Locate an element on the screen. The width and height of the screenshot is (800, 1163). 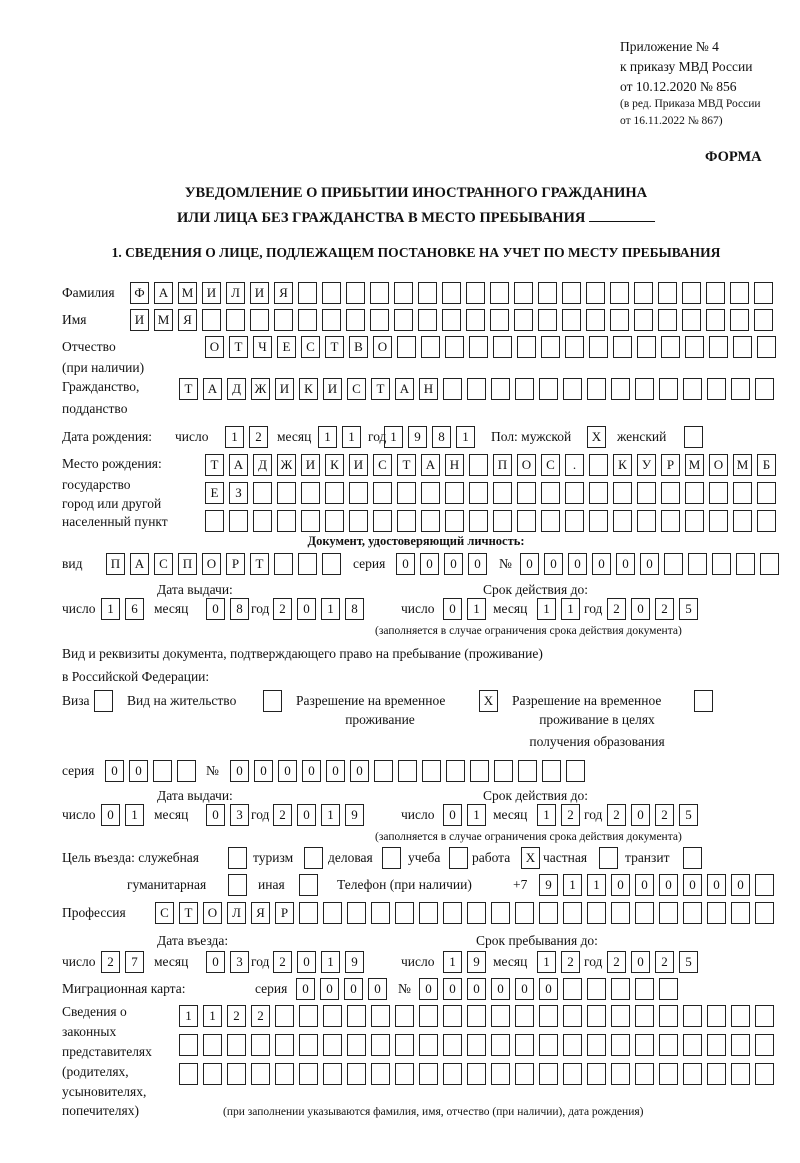
purpose-work-checkbox: X is located at coordinates (530, 858).